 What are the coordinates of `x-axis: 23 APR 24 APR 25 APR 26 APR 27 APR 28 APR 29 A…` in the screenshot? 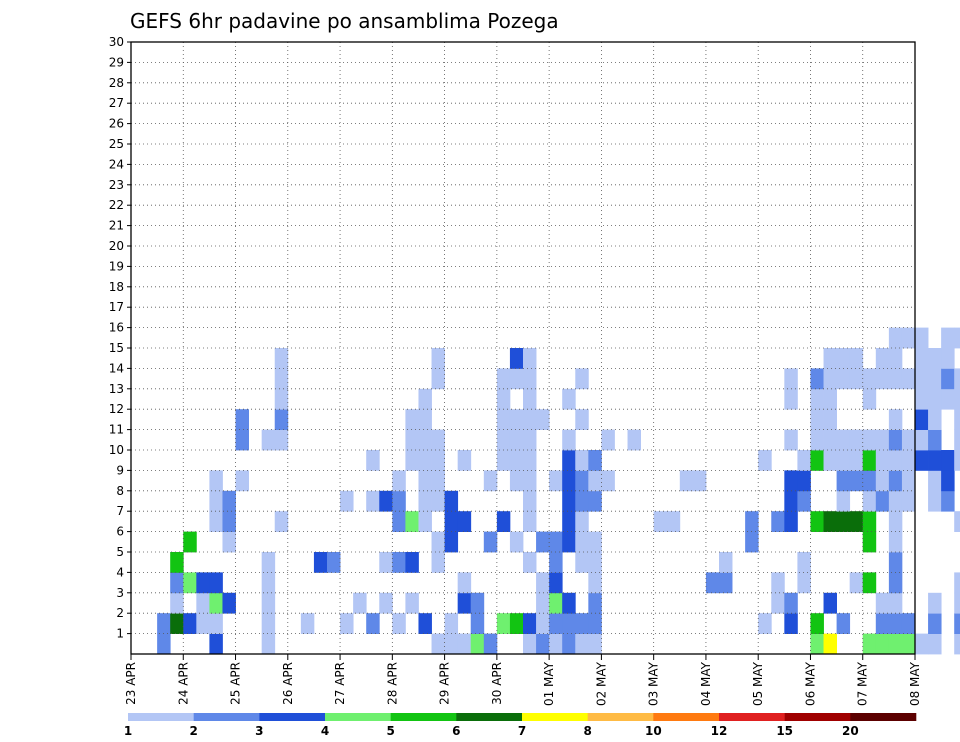 It's located at (523, 680).